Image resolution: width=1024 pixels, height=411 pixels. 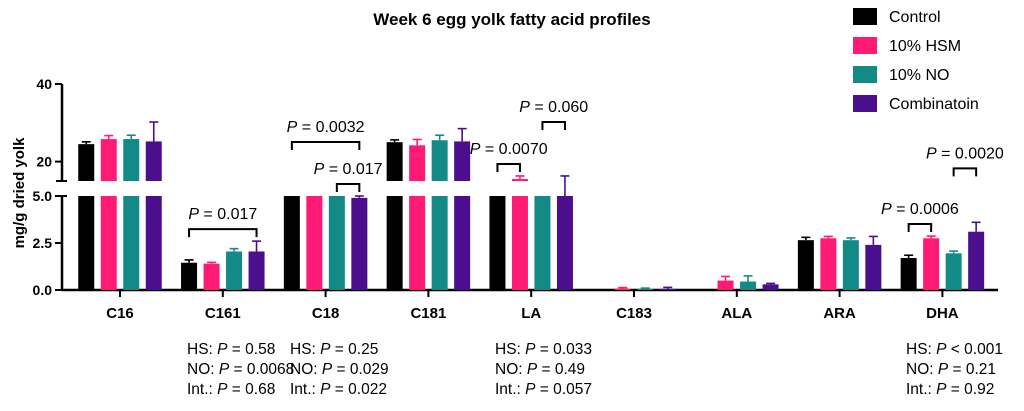 I want to click on x-tick-label: ARA, so click(x=839, y=313).